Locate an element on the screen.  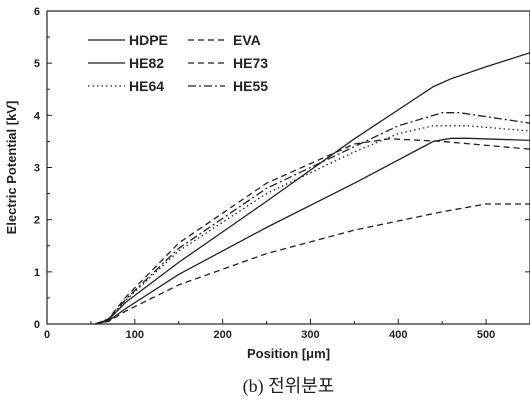
y-tick-label: 3 is located at coordinates (37, 169).